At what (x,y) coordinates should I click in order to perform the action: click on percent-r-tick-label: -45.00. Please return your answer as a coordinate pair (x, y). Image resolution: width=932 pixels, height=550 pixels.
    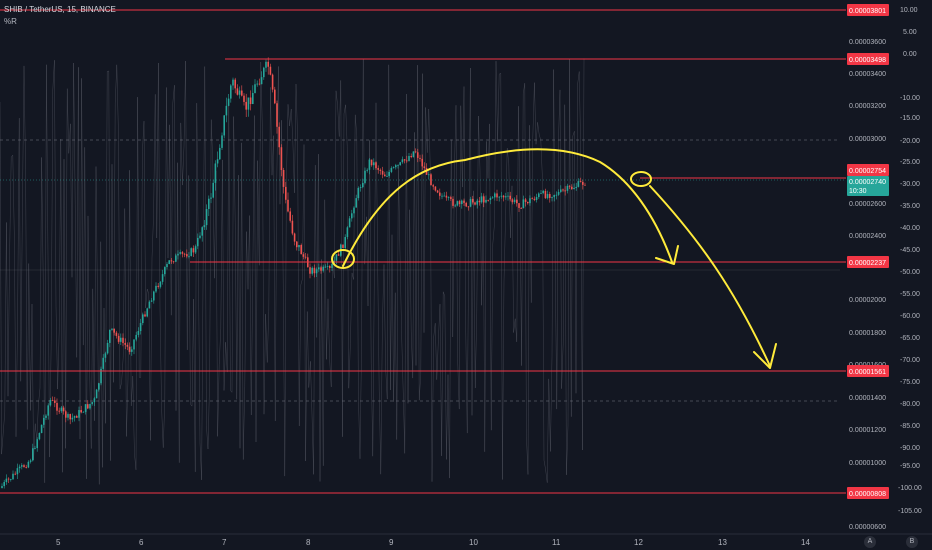
    Looking at the image, I should click on (910, 250).